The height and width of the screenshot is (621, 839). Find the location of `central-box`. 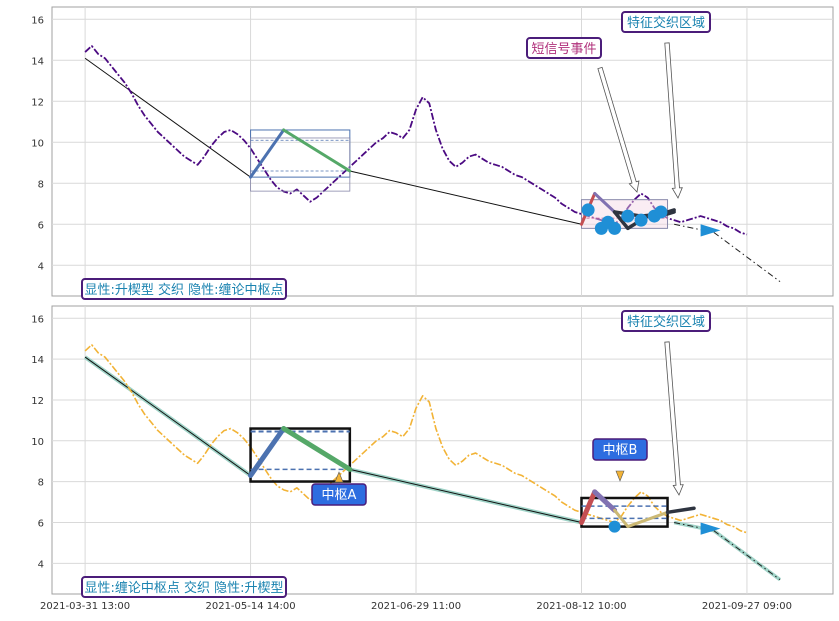

central-box is located at coordinates (300, 455).